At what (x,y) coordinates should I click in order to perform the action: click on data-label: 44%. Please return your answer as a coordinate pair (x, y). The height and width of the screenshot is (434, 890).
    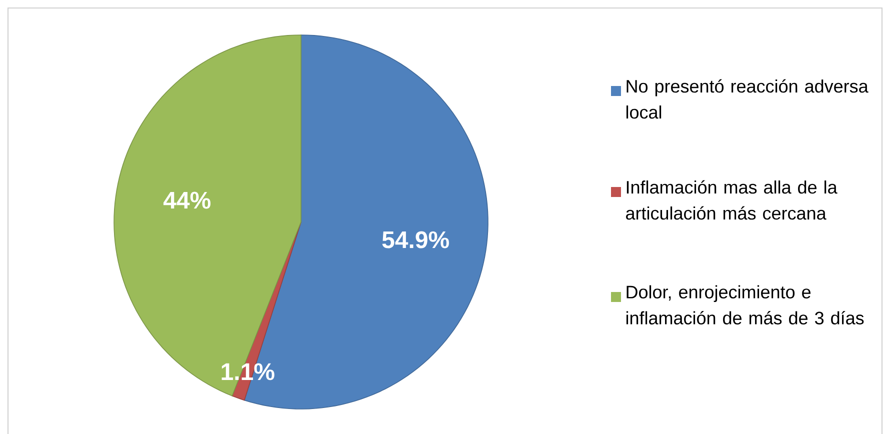
    Looking at the image, I should click on (186, 200).